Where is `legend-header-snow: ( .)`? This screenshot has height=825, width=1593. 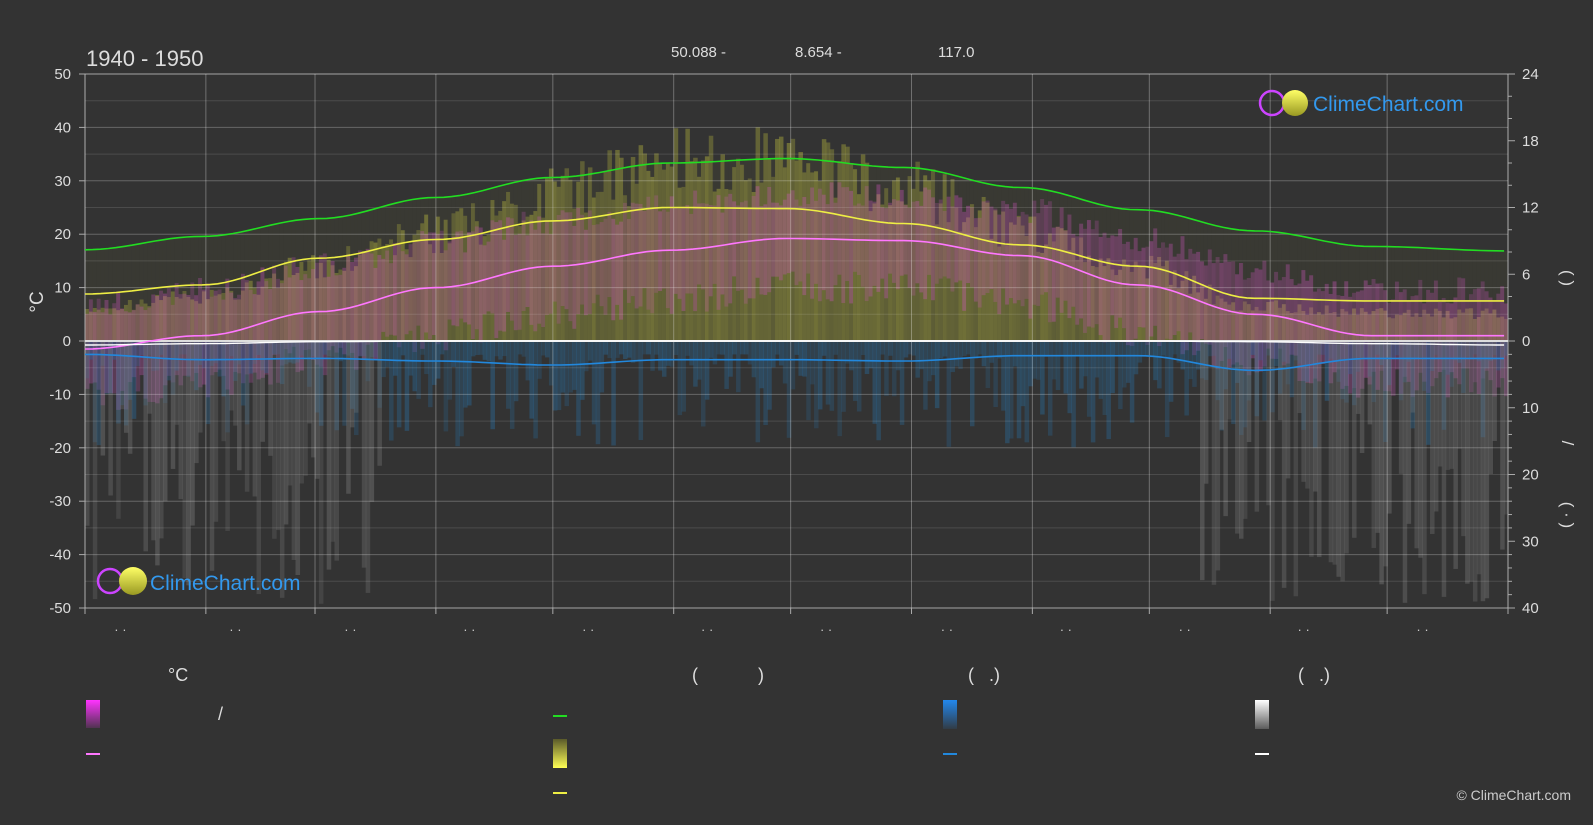 legend-header-snow: ( .) is located at coordinates (1314, 675).